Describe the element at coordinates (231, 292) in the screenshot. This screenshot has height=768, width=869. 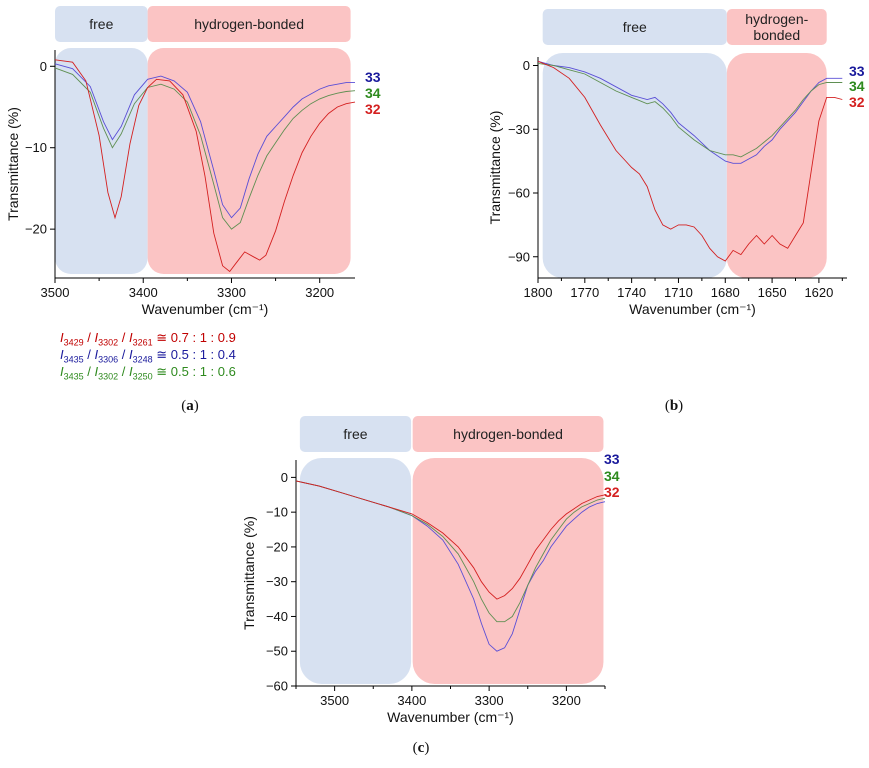
I see `chart-a-x-tick-label: 3300` at that location.